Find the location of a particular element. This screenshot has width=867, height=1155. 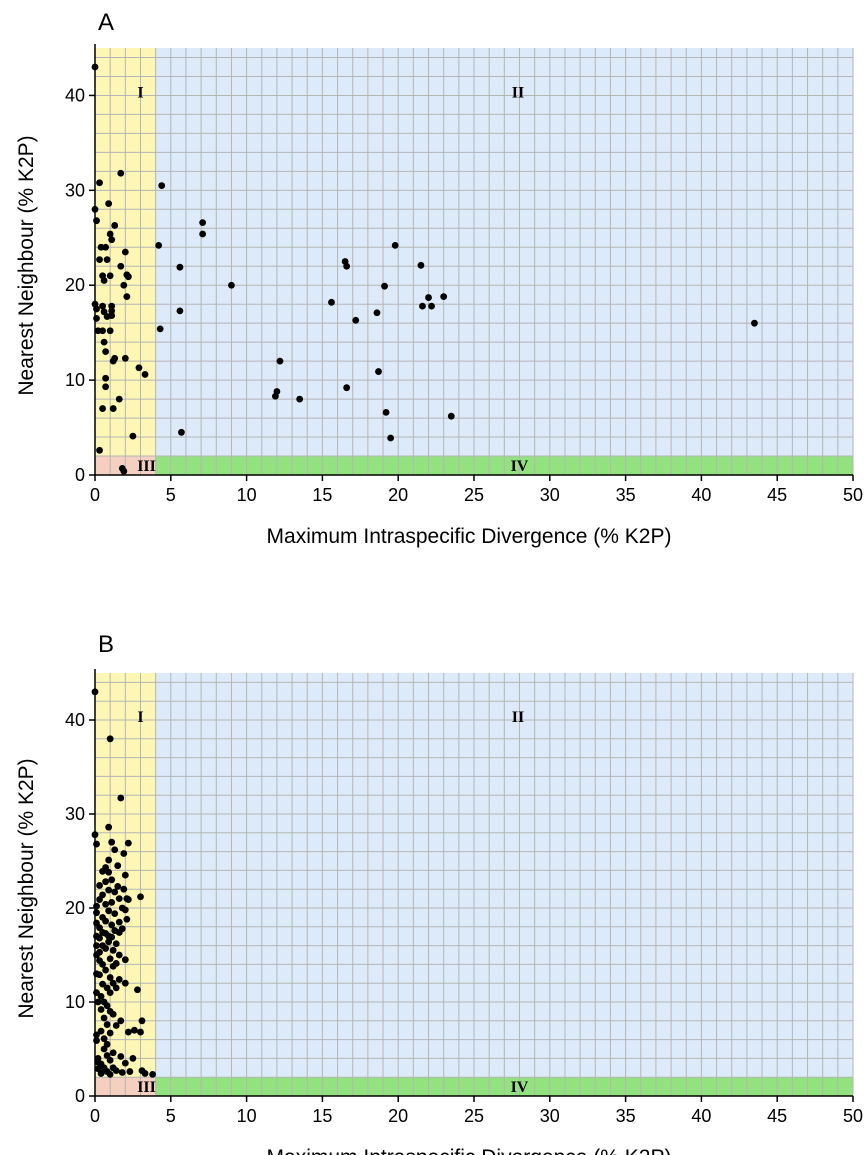

panel-b-x-tick-label: 25 is located at coordinates (474, 1116).